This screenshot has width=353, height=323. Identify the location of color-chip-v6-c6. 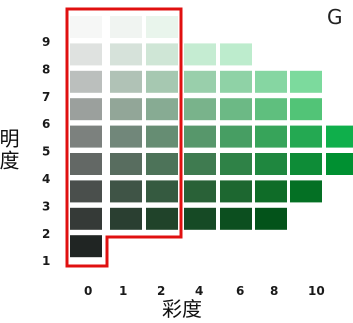
(236, 109).